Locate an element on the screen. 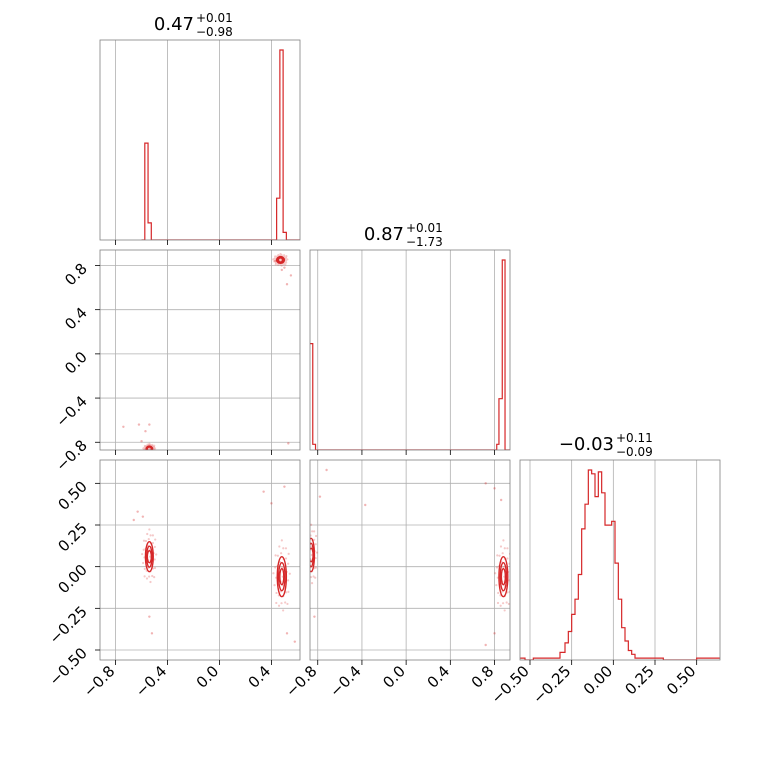 The image size is (760, 760). x-tick-label: −0.4 is located at coordinates (151, 681).